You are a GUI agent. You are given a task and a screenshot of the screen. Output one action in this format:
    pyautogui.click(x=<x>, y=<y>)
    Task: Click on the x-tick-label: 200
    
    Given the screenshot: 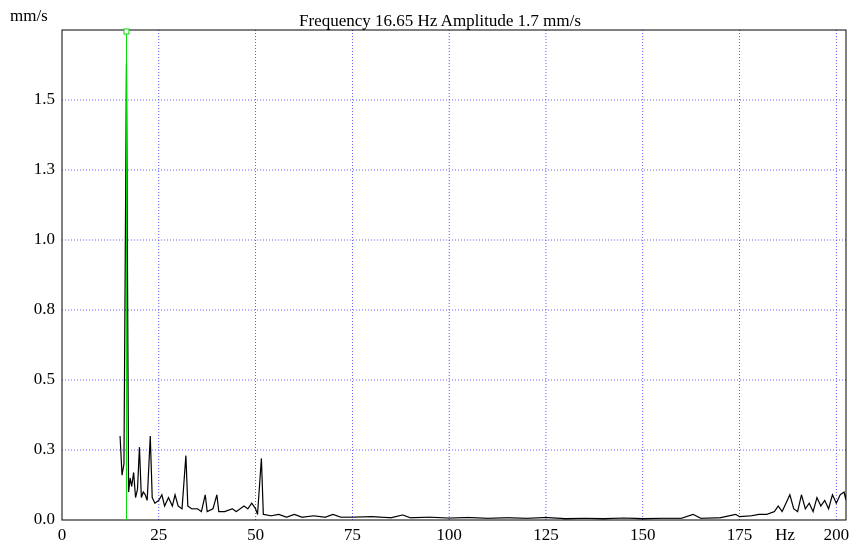 What is the action you would take?
    pyautogui.click(x=837, y=534)
    